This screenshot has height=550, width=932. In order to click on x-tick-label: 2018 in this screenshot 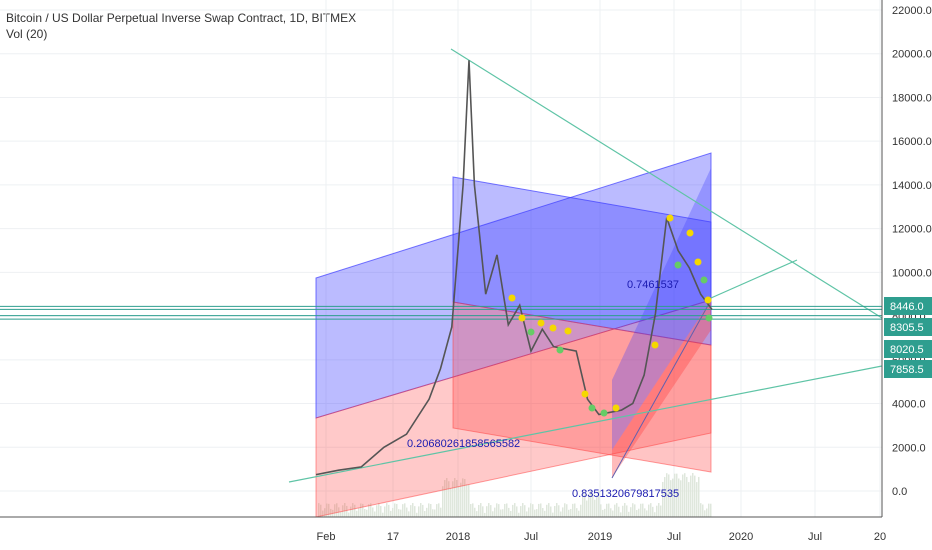, I will do `click(458, 537)`.